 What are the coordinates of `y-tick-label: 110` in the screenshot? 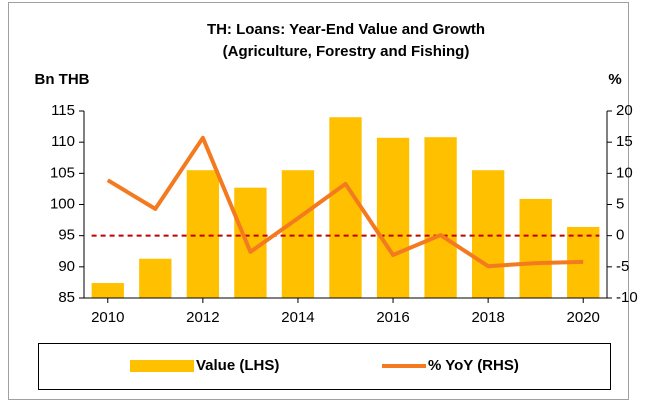 It's located at (63, 141).